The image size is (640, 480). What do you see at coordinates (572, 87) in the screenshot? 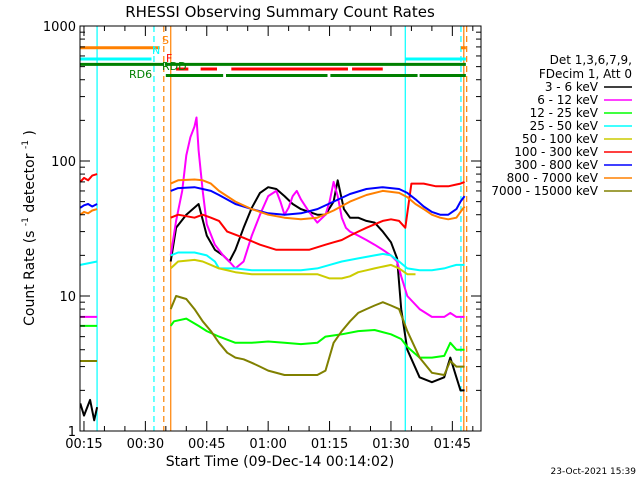
I see `legend-label: 3 - 6 keV` at bounding box center [572, 87].